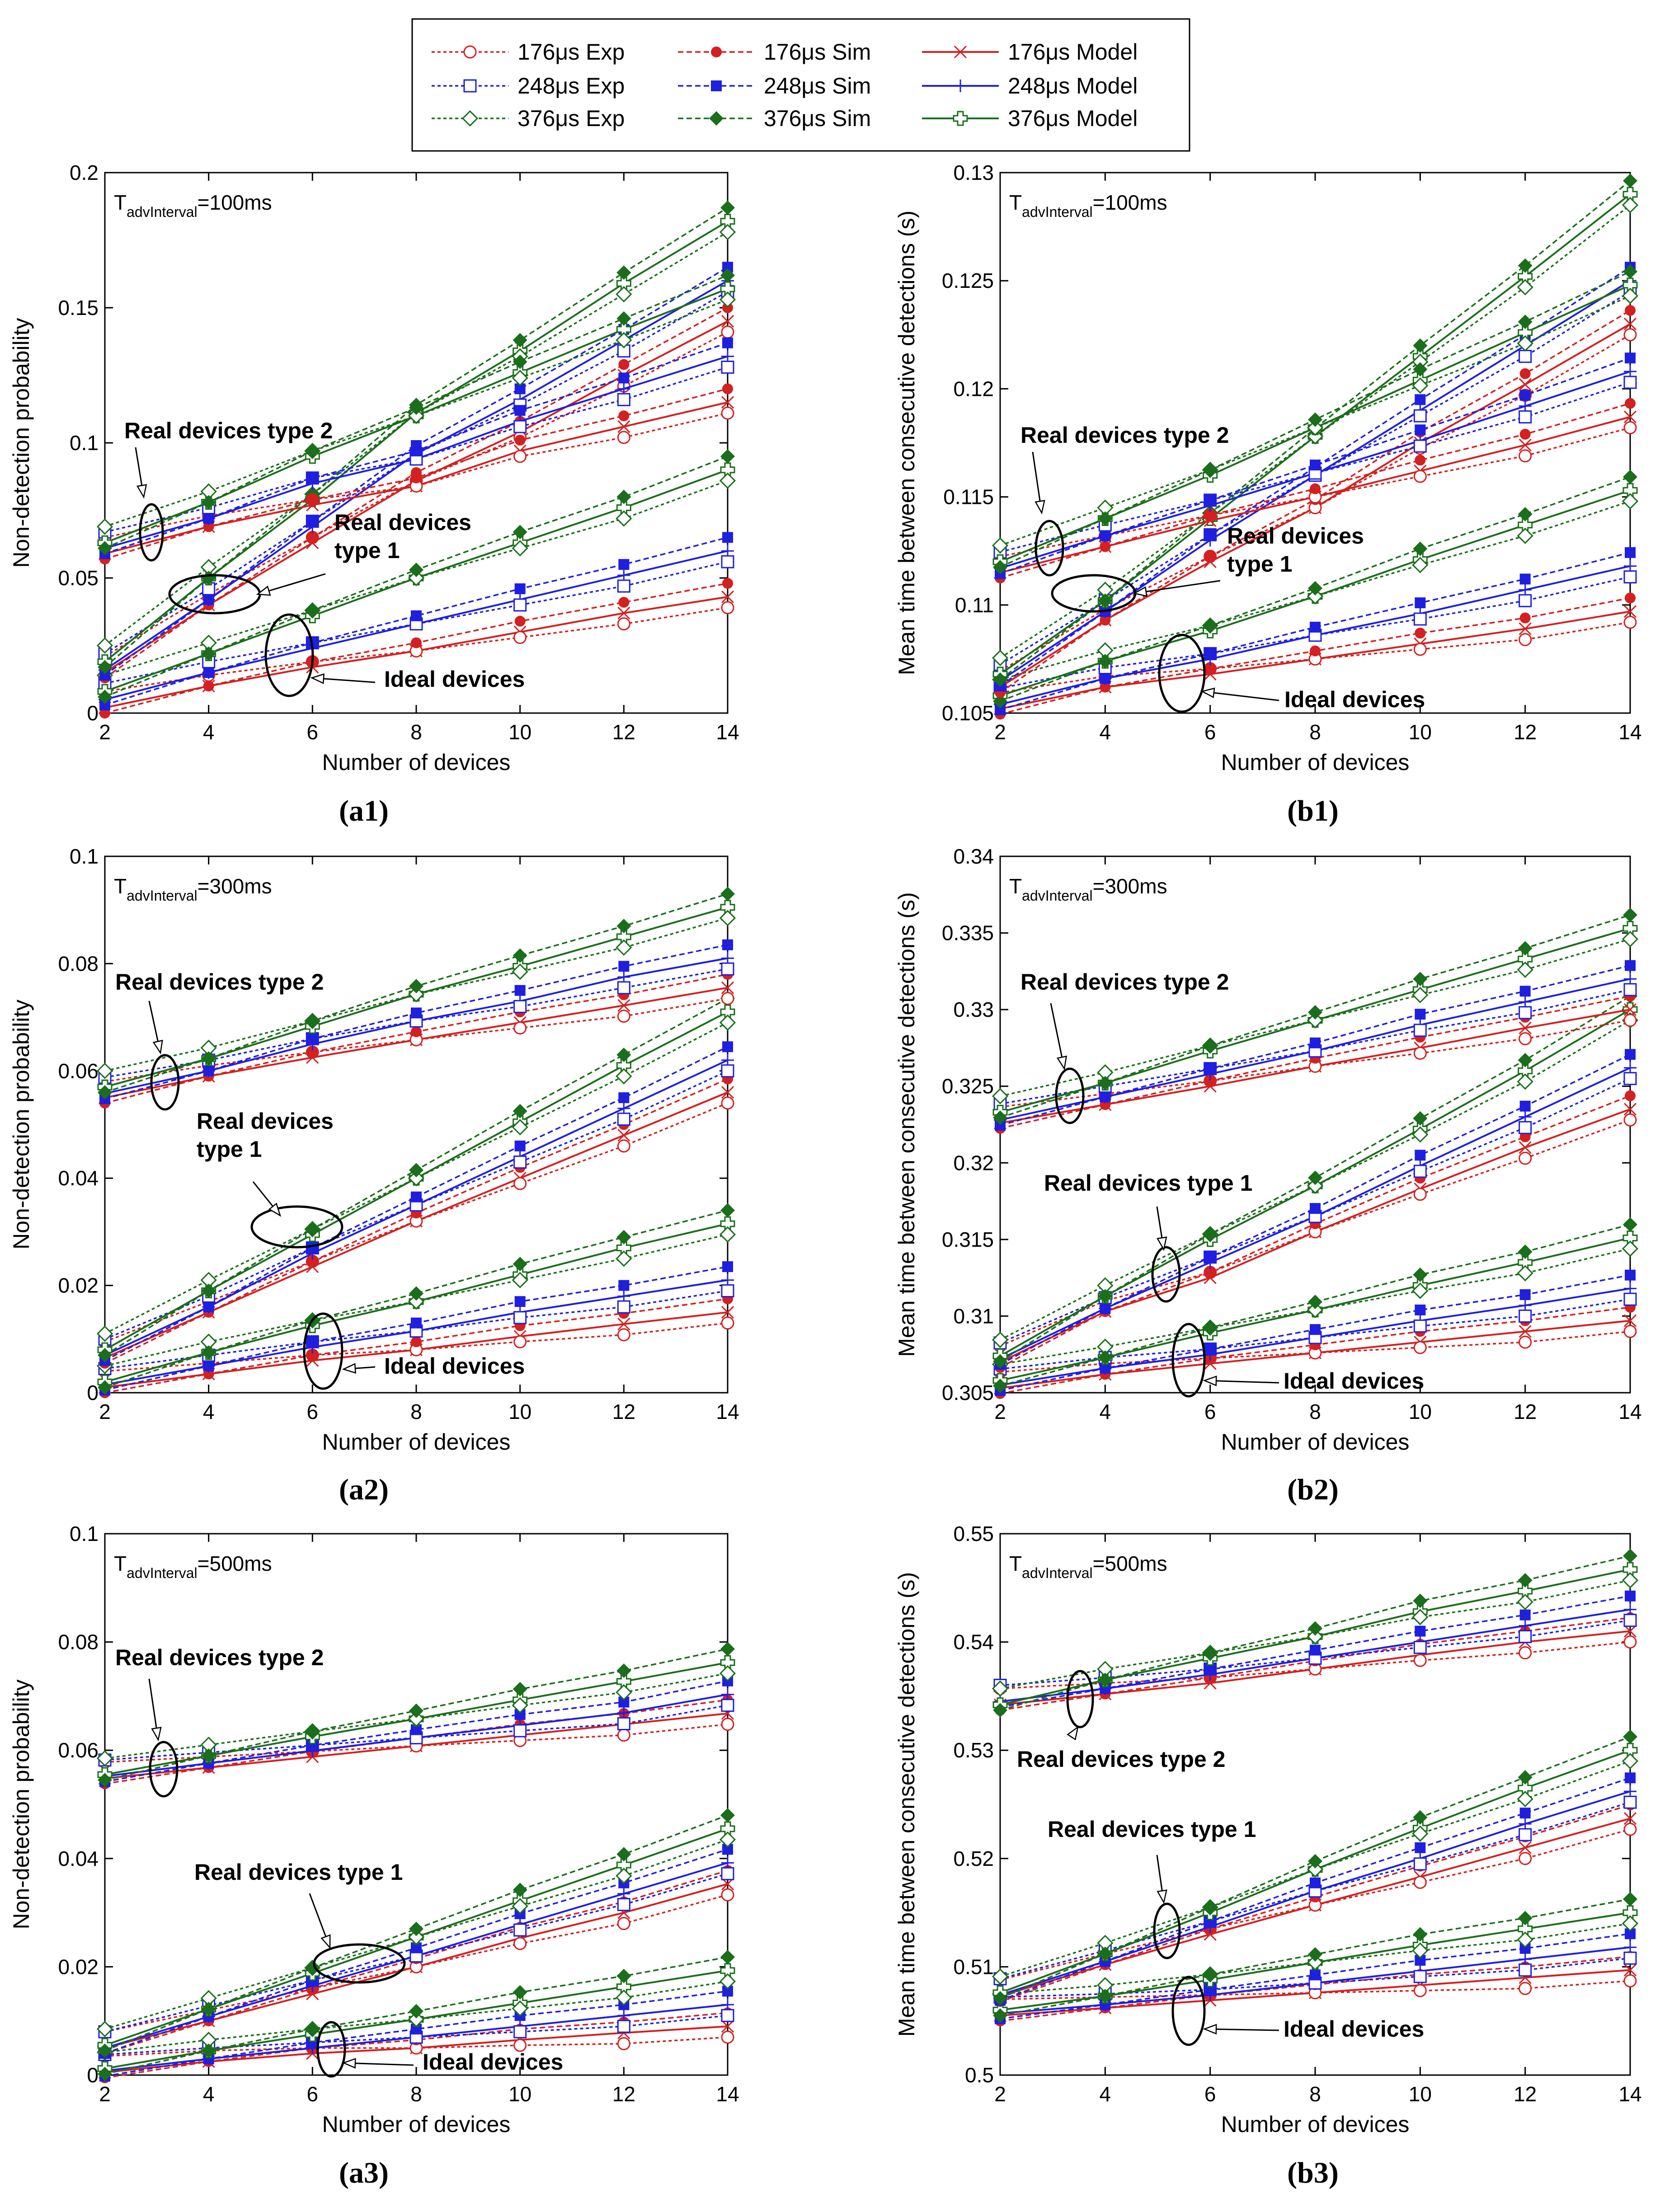 The image size is (1660, 2212). I want to click on series-b1, so click(1315, 589).